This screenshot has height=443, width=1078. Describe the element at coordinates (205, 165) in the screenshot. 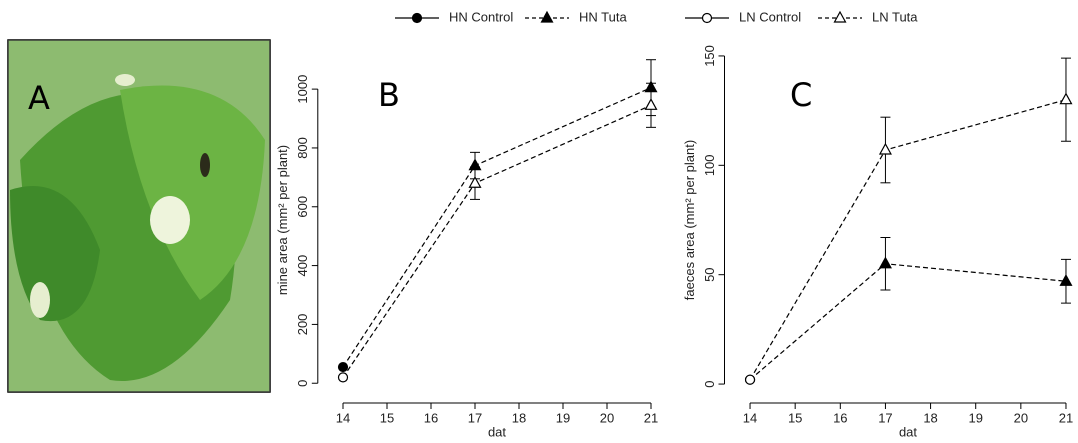

I see `faeces` at that location.